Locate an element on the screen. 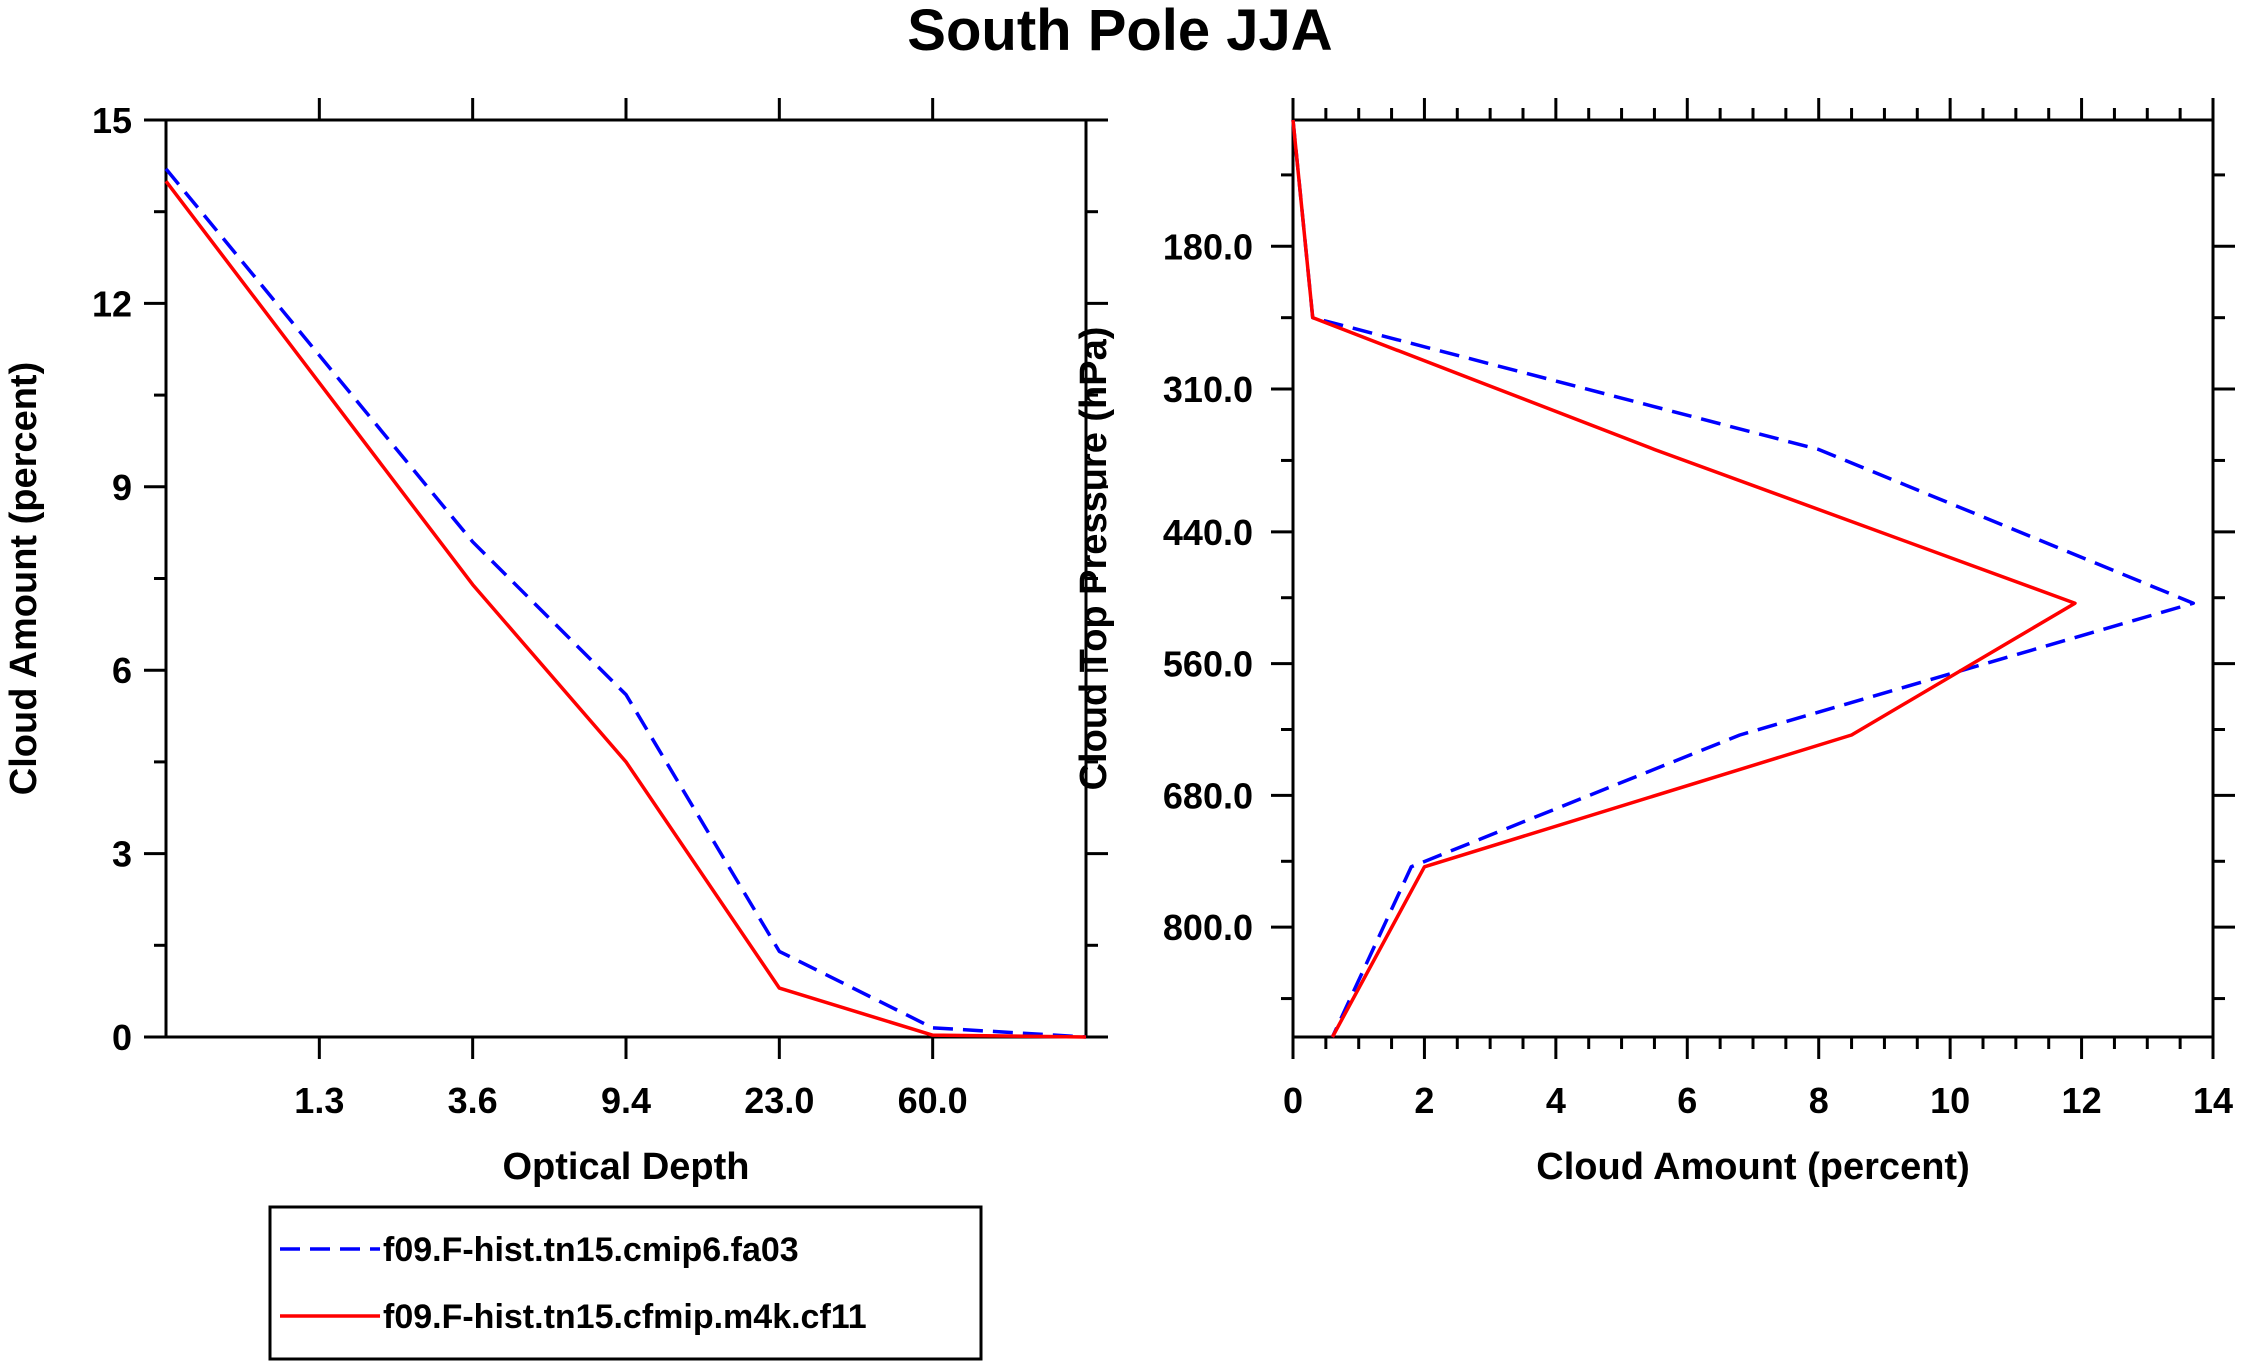  left-y-tick-label: 6 is located at coordinates (122, 670).